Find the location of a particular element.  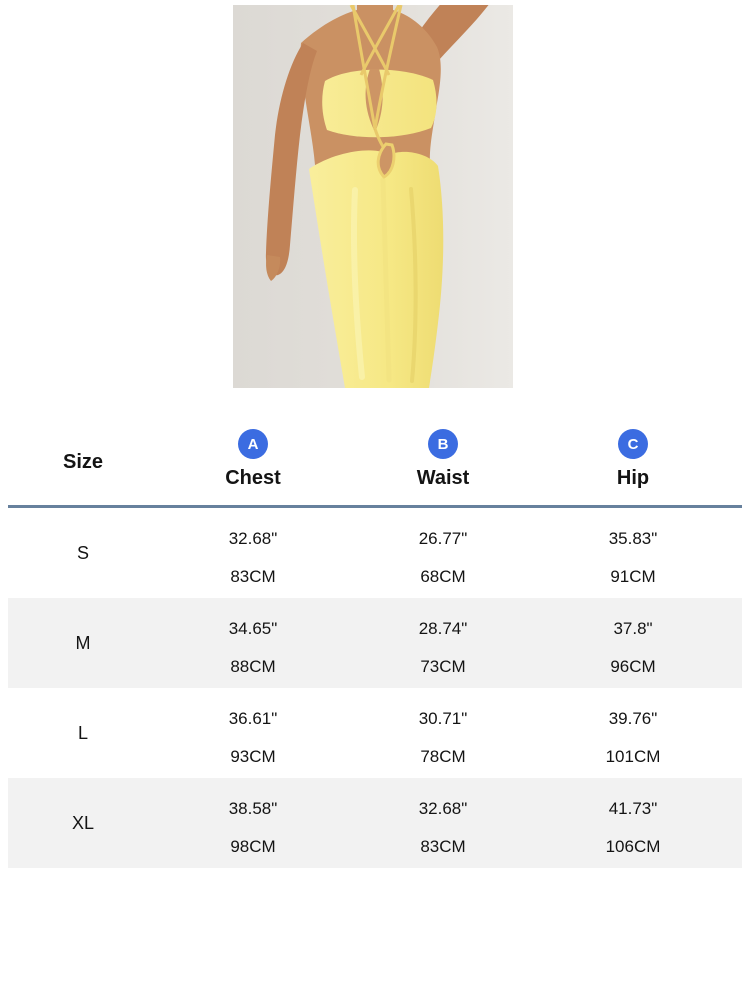

waist-cm: 73CM is located at coordinates (443, 666).